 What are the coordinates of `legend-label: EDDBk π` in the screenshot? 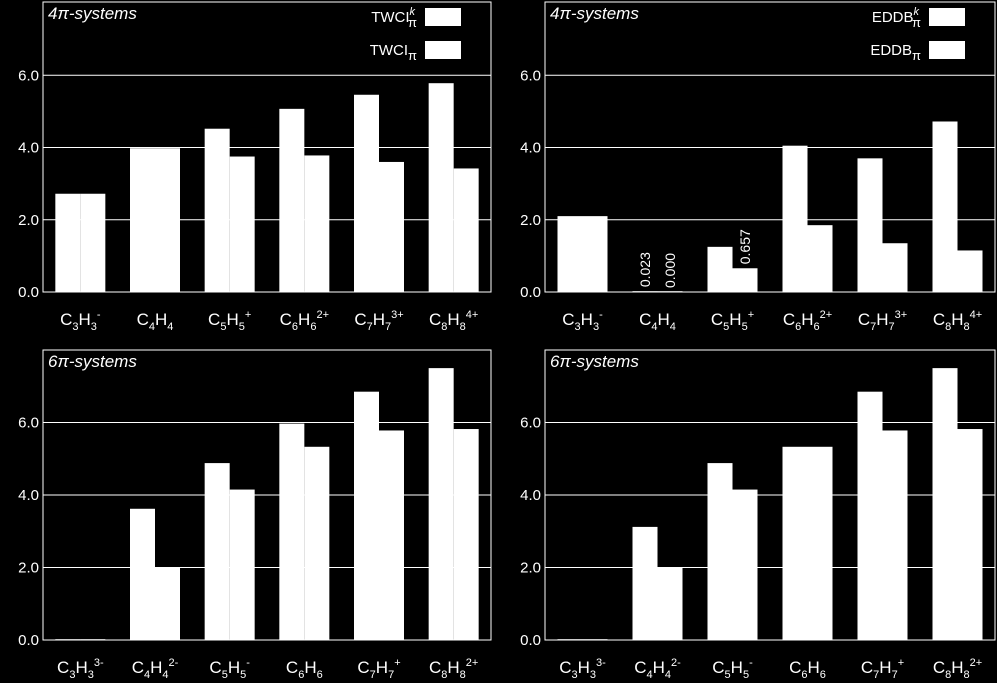 It's located at (896, 18).